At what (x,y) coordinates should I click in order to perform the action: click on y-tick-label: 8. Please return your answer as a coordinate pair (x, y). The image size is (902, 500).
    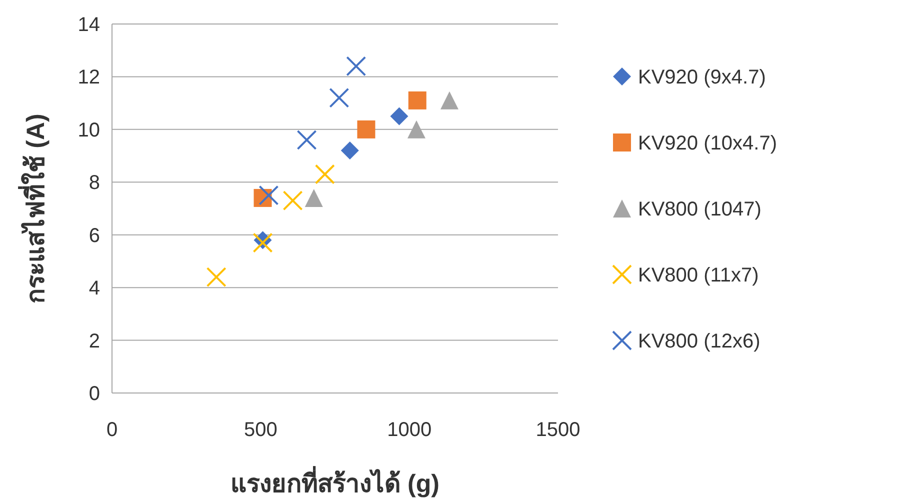
    Looking at the image, I should click on (94, 183).